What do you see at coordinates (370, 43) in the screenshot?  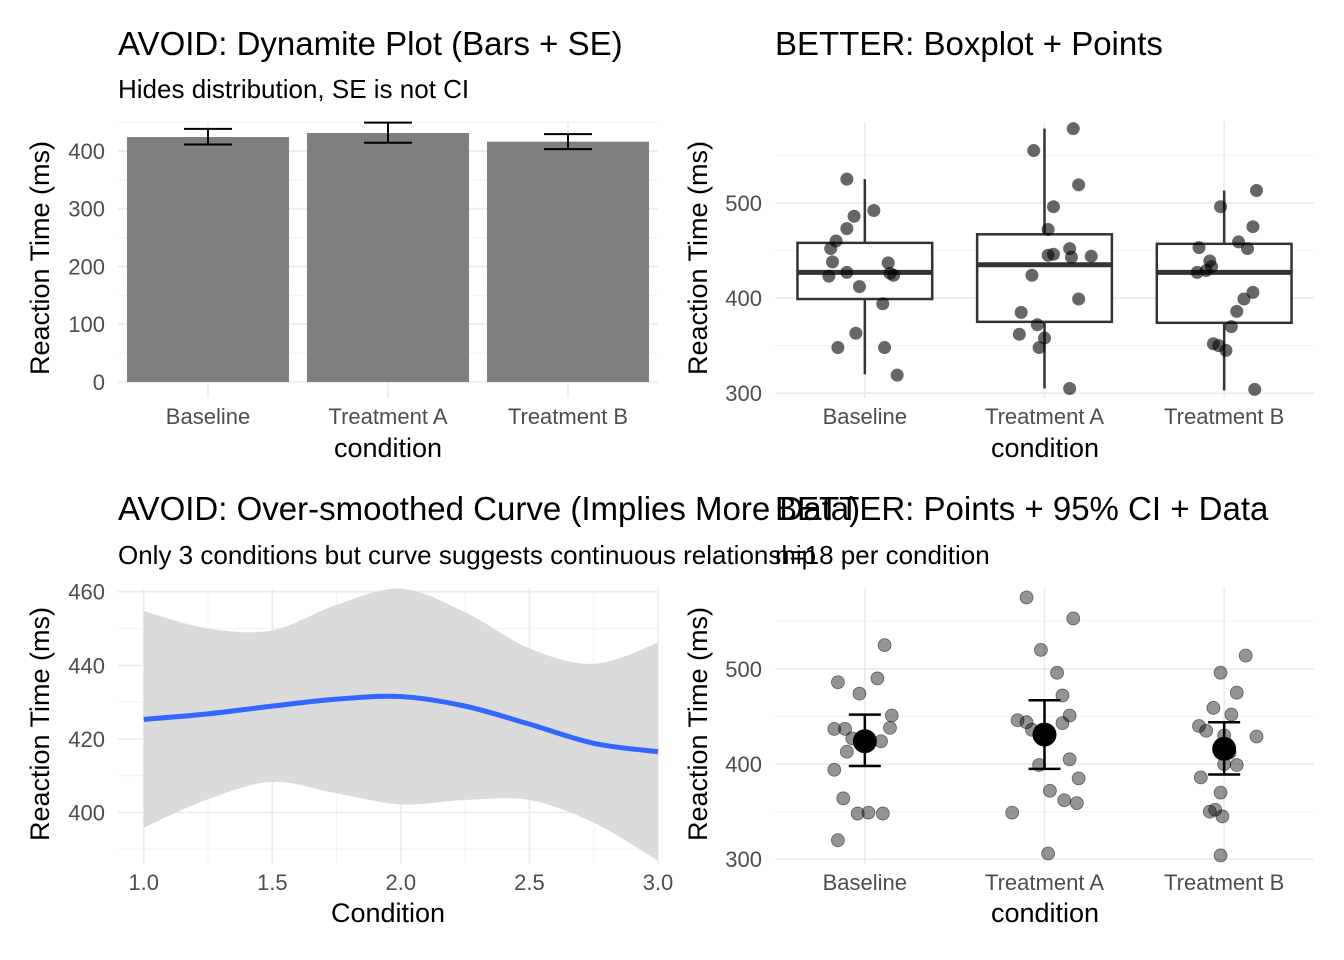 I see `panel-1-title: AVOID: Dynamite Plot (Bars + SE)` at bounding box center [370, 43].